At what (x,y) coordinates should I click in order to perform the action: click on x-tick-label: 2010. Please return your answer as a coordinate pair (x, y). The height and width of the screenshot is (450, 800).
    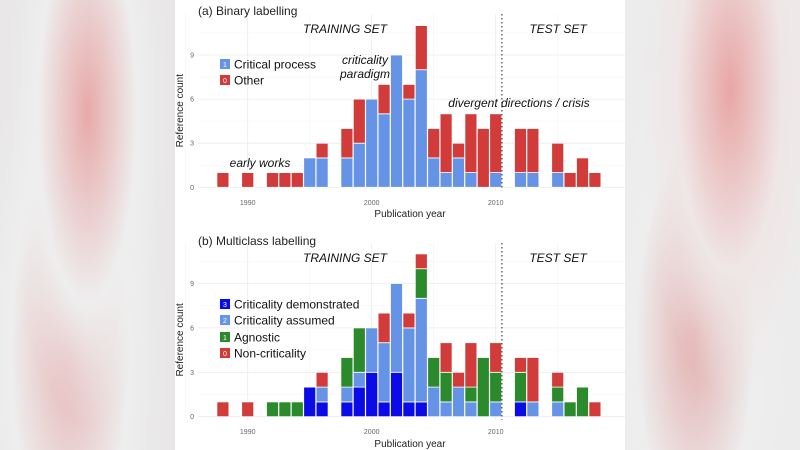
    Looking at the image, I should click on (496, 203).